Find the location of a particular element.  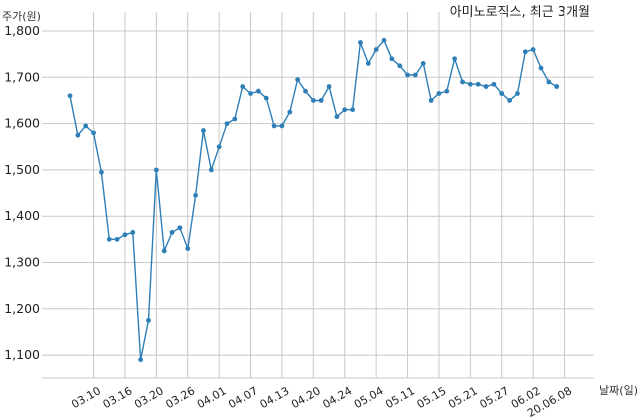

x-tick-label: 04.20 is located at coordinates (306, 397).